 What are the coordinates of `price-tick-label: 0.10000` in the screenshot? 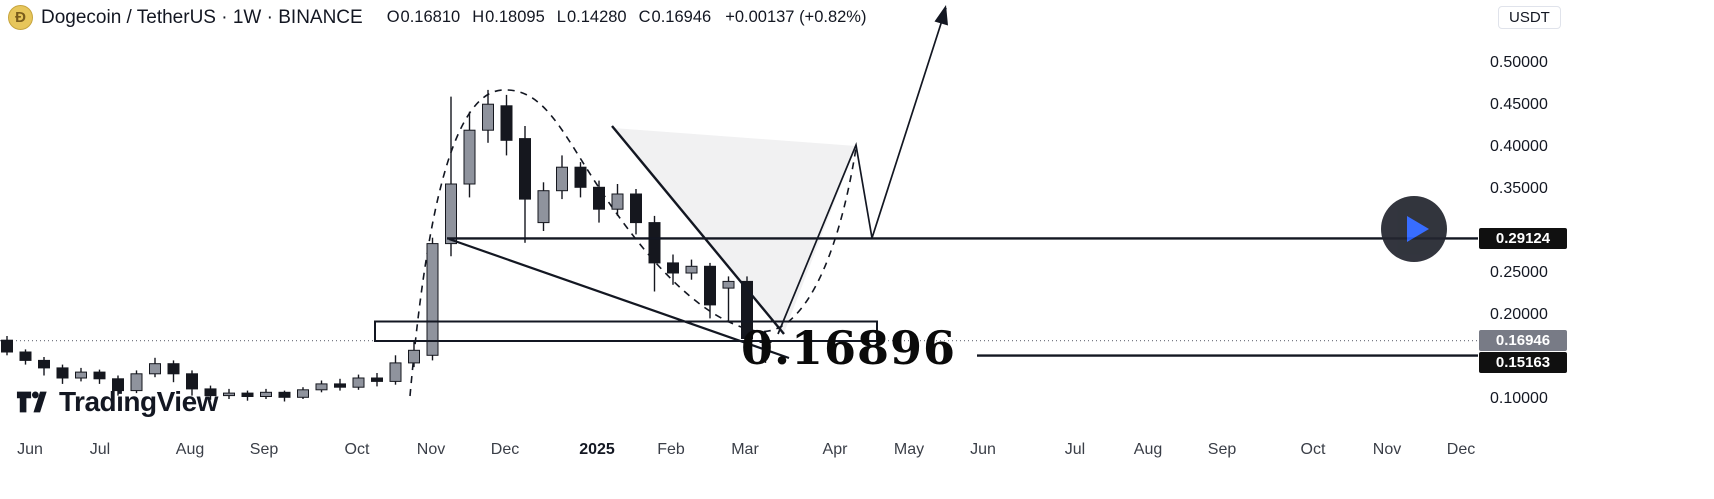 It's located at (1519, 398).